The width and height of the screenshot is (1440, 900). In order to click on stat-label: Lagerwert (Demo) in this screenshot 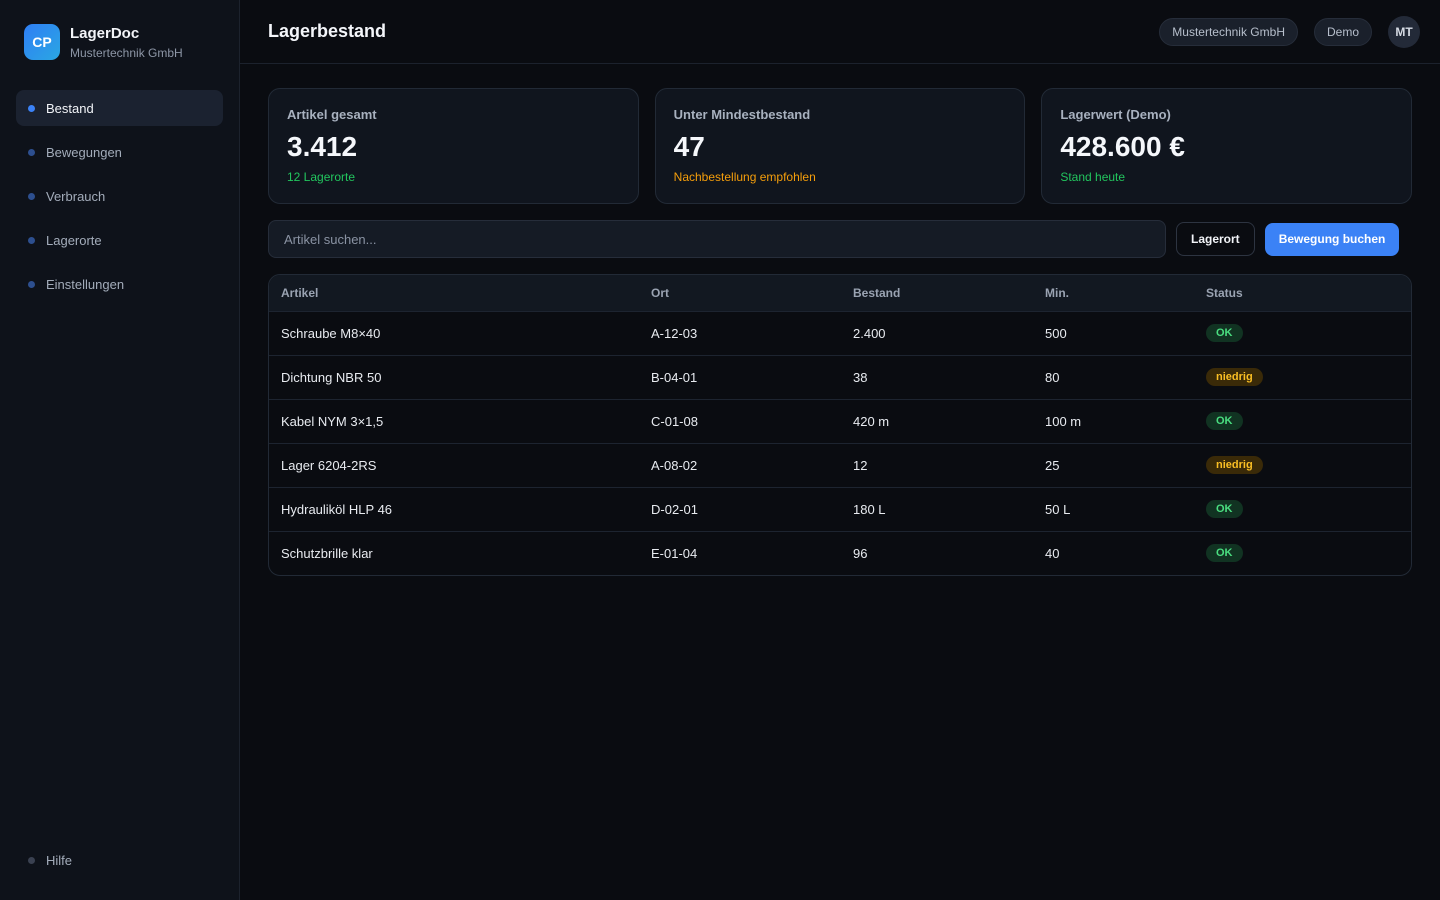, I will do `click(1115, 114)`.